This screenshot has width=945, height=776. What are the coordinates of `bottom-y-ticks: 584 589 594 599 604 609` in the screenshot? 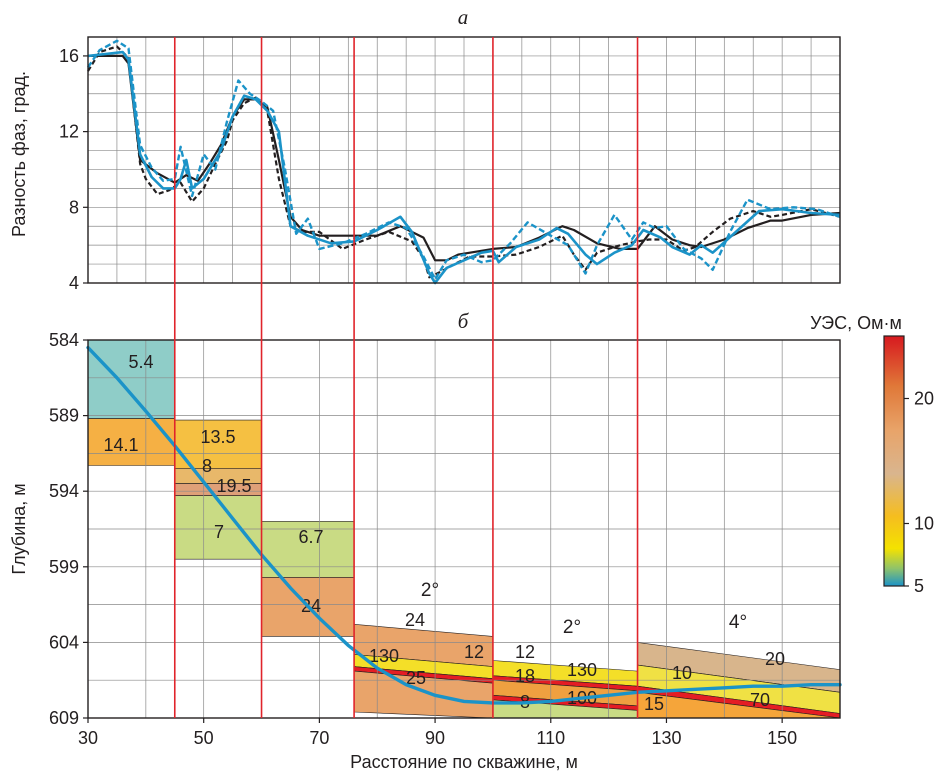 It's located at (68, 529).